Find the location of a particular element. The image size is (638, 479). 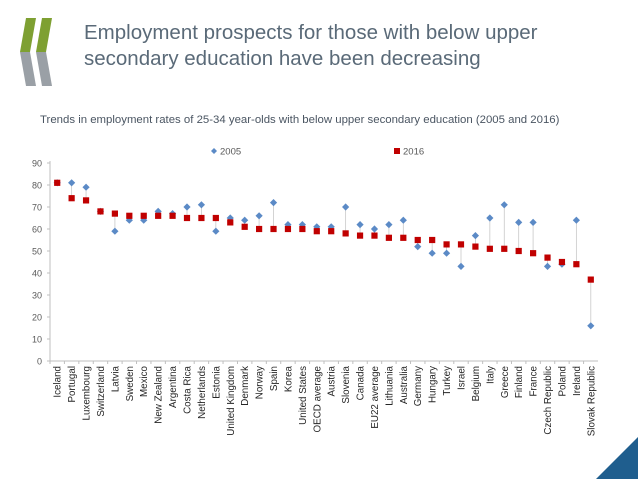

x-tick-label: Finland is located at coordinates (519, 382).